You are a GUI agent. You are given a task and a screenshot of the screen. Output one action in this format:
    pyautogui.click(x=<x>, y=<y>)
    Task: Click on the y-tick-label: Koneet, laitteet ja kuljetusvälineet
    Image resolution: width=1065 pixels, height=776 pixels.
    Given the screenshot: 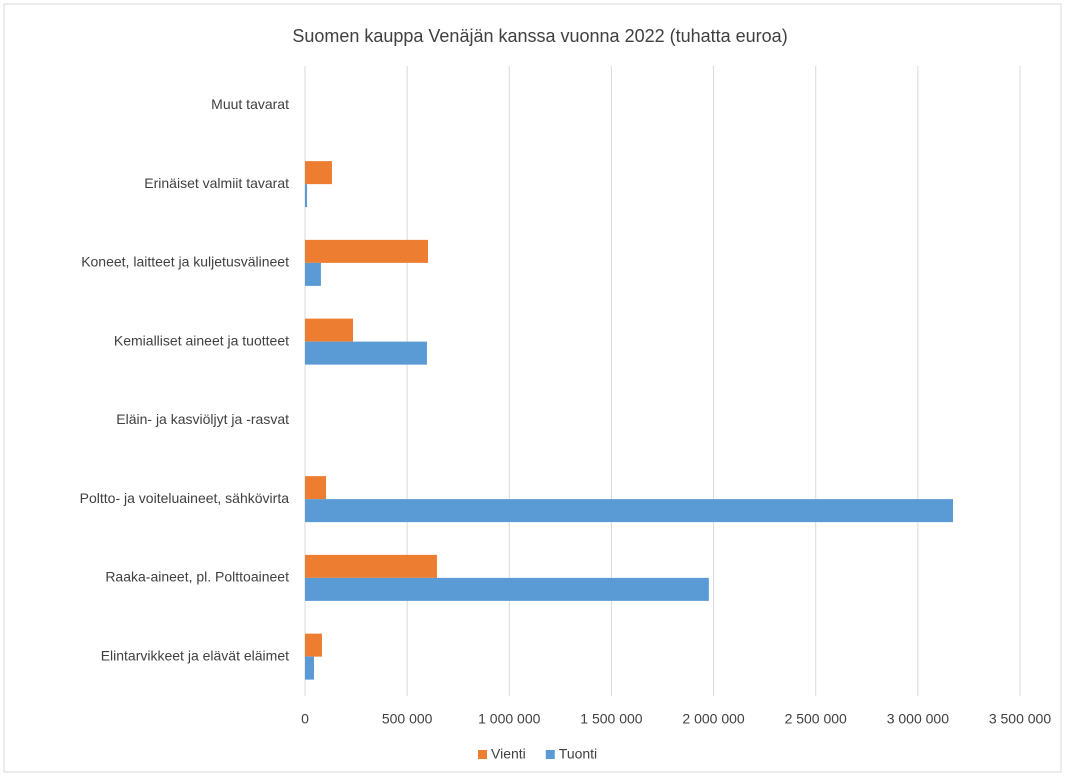 What is the action you would take?
    pyautogui.click(x=185, y=262)
    